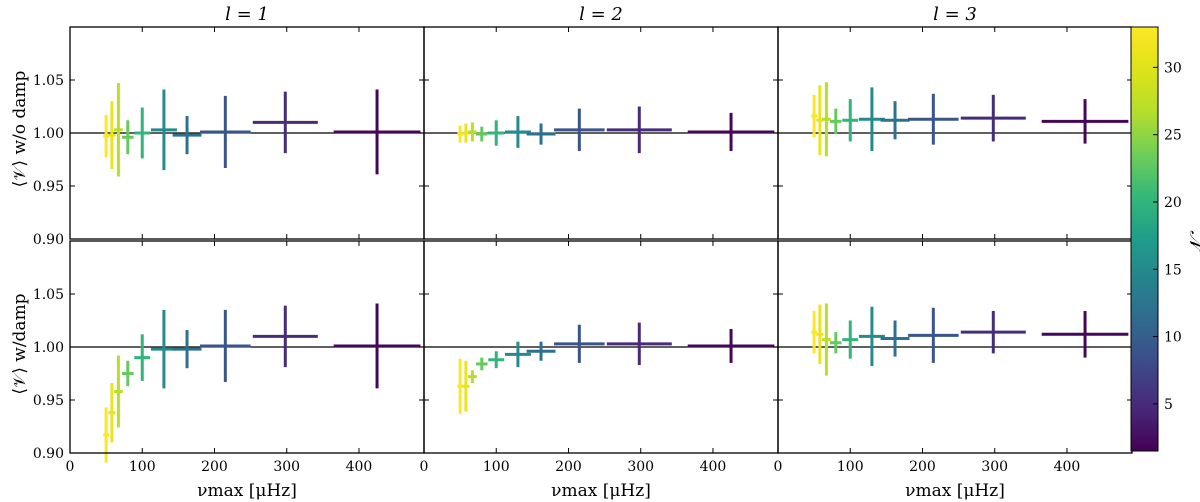 The height and width of the screenshot is (502, 1200). I want to click on xlabel-col-3: νmax [μHz], so click(955, 491).